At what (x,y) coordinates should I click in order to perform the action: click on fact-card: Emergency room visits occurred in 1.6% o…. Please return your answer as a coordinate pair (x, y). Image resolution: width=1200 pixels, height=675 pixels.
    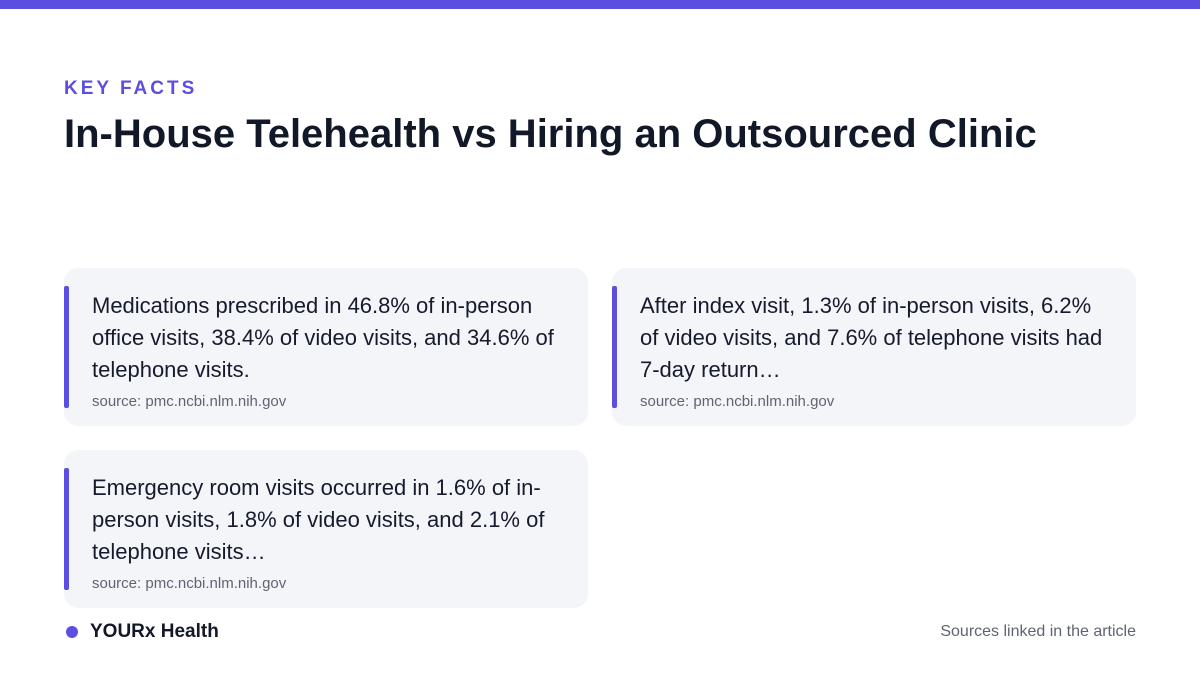
    Looking at the image, I should click on (326, 529).